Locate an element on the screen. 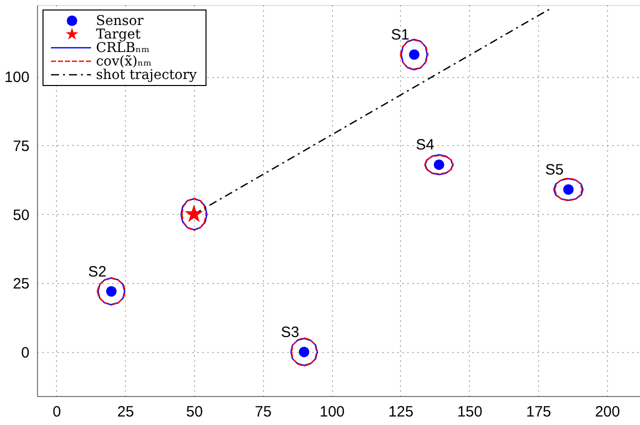 This screenshot has width=640, height=425. annotation: S4 is located at coordinates (425, 145).